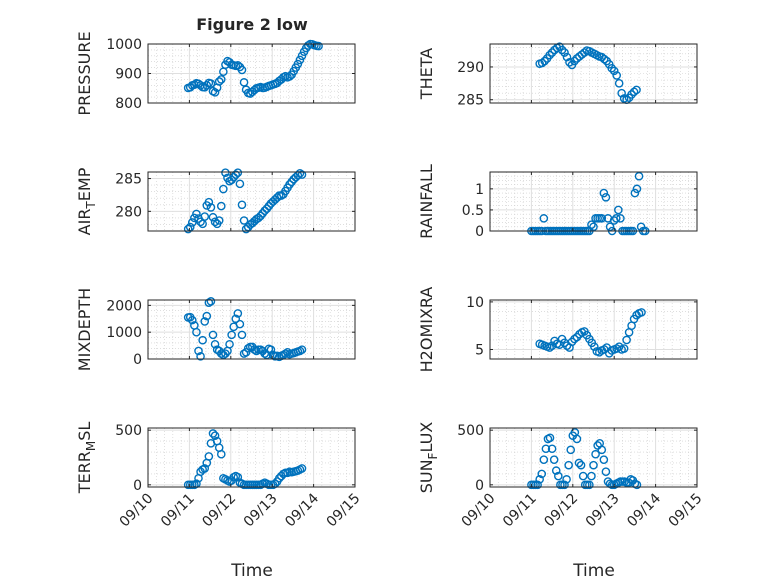  I want to click on subplot-rainfall: 0 0.5 1 RAINFALL, so click(557, 202).